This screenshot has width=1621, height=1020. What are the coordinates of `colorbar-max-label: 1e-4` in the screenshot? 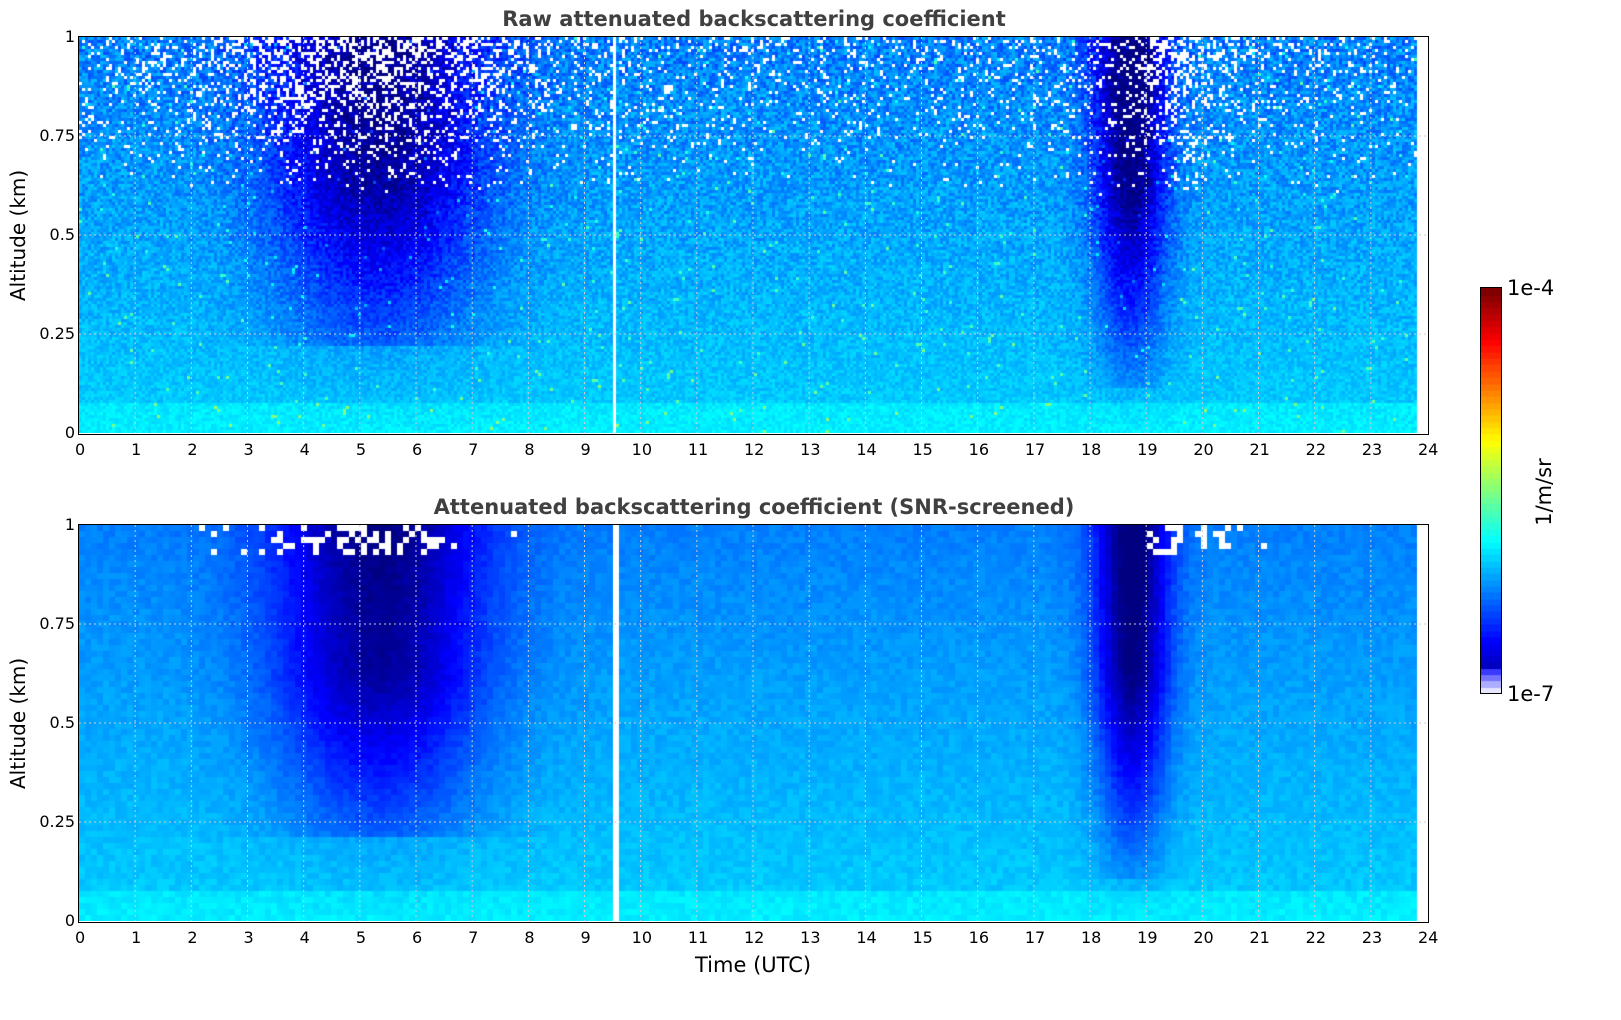 It's located at (1531, 288).